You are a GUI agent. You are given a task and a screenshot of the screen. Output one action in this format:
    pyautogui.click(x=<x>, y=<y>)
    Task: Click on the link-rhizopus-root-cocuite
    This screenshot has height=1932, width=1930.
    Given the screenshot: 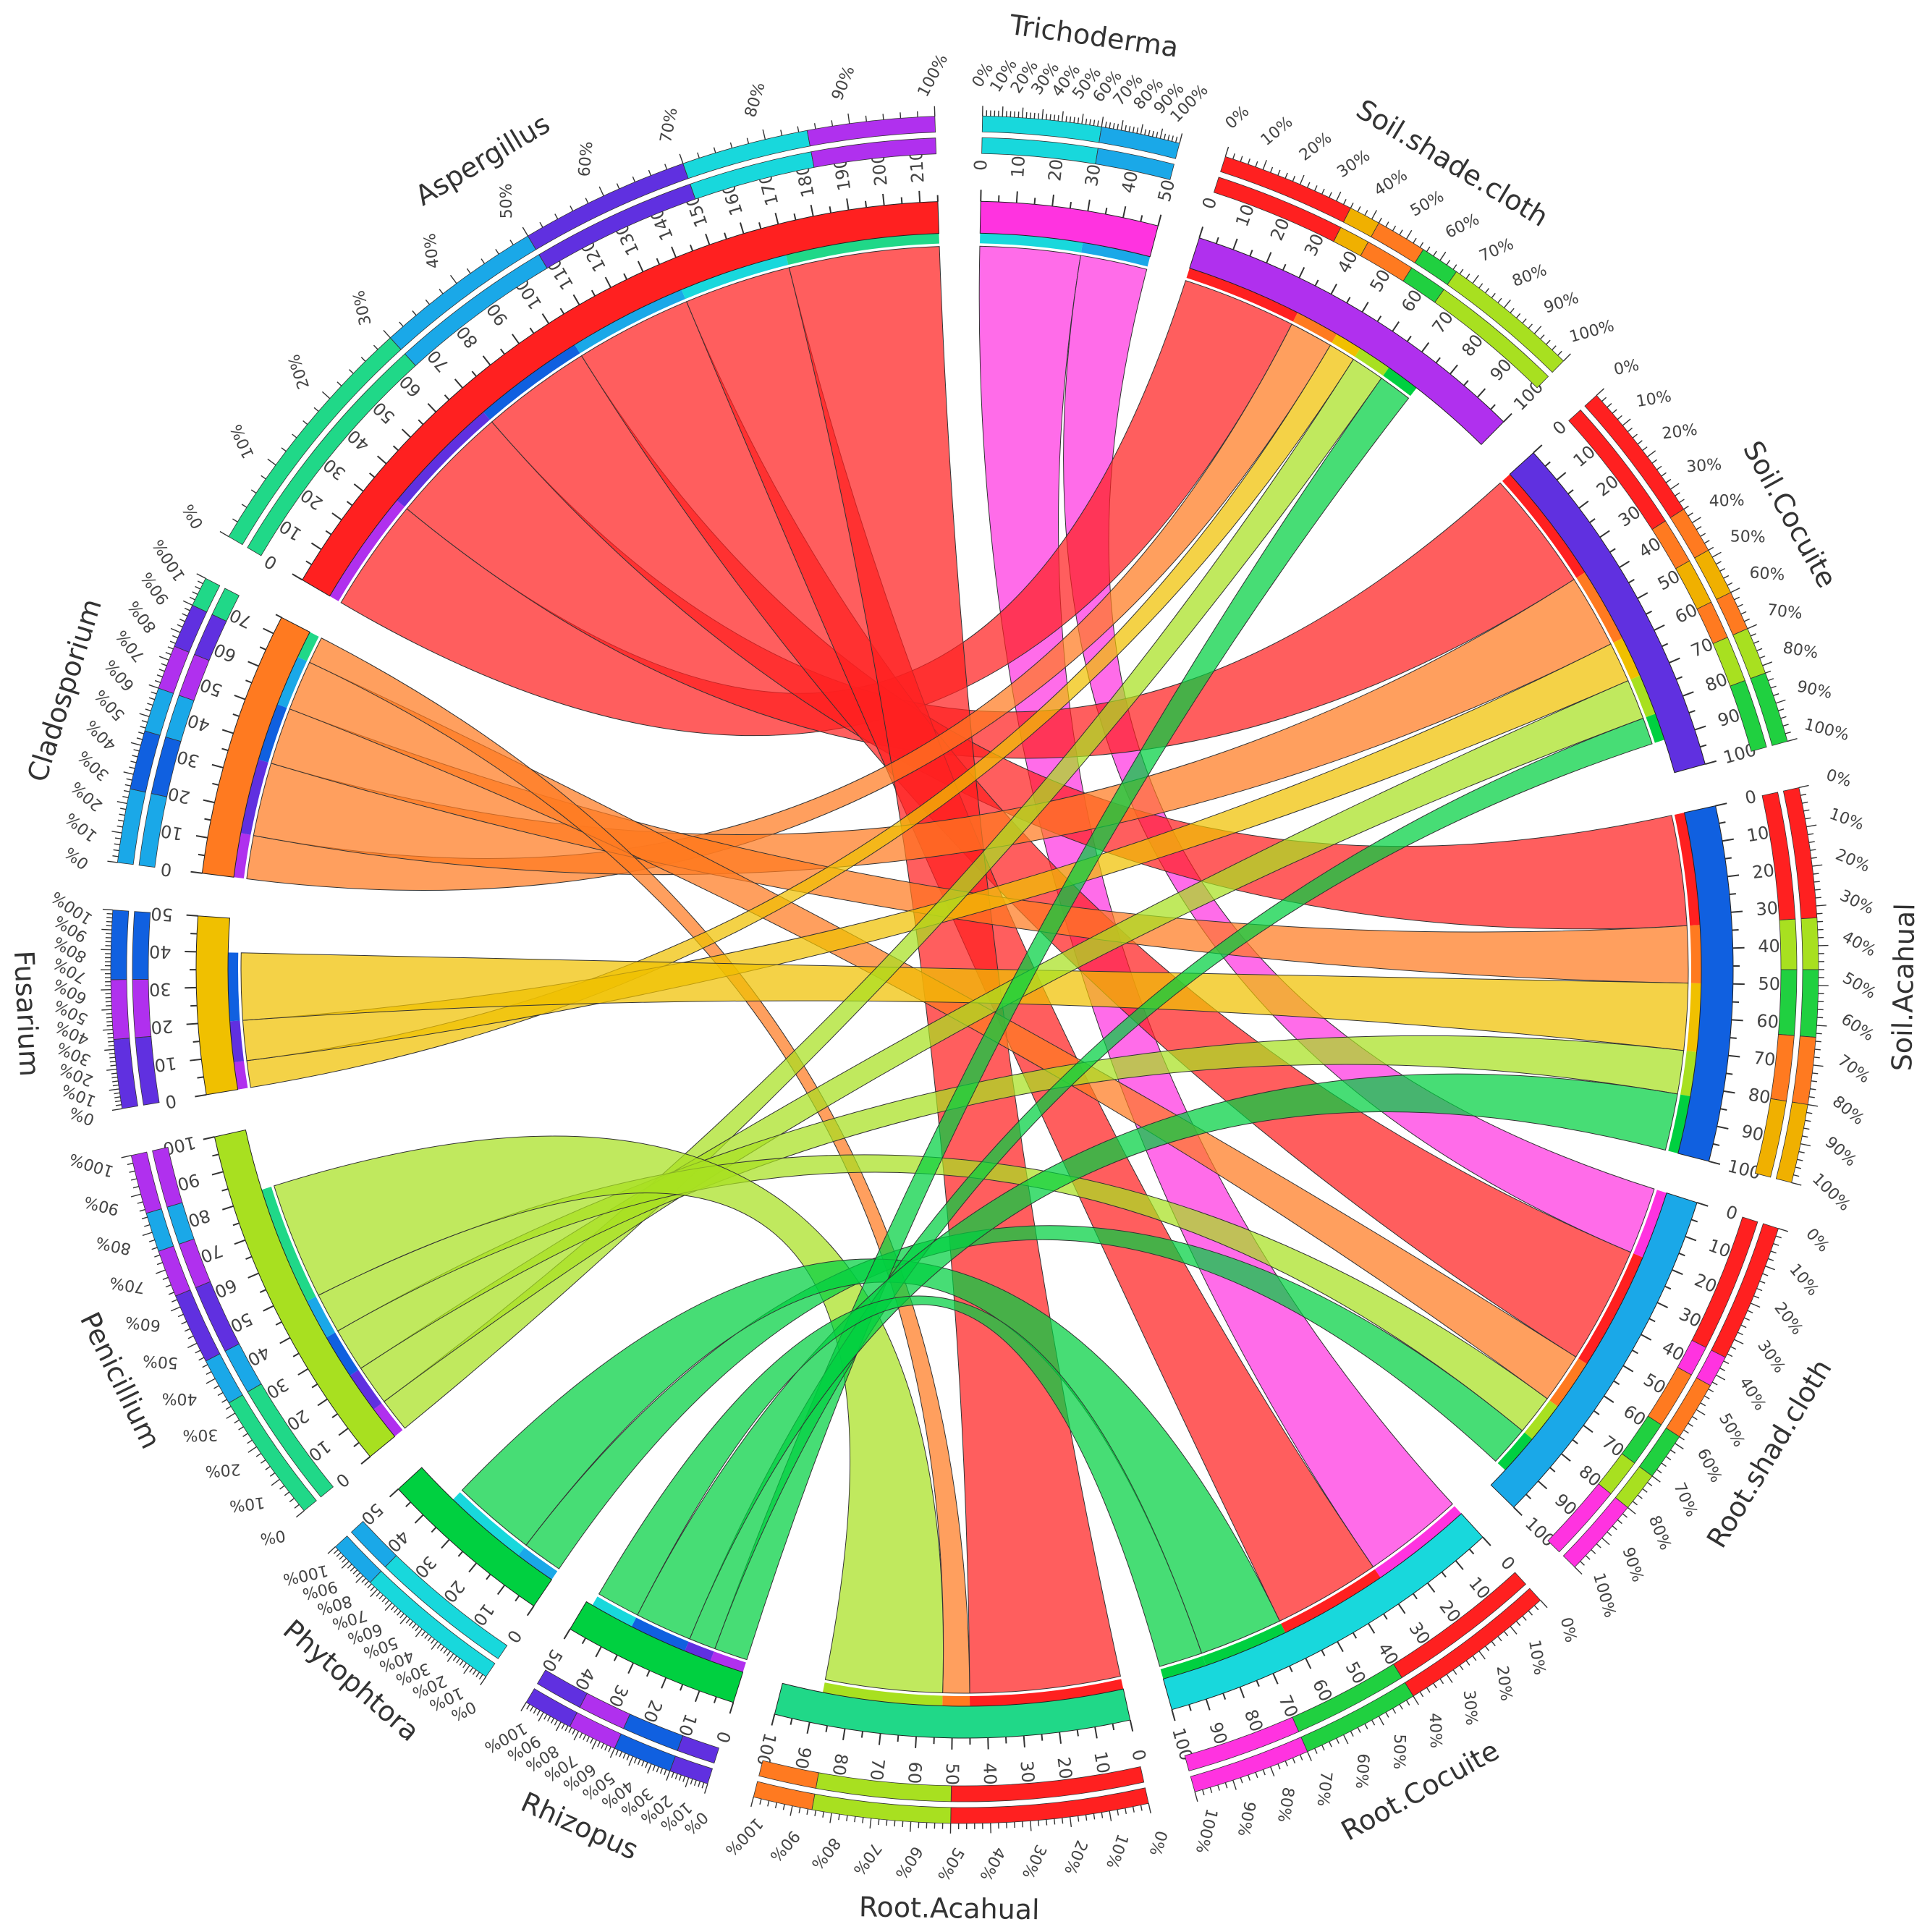 What is the action you would take?
    pyautogui.click(x=900, y=1481)
    